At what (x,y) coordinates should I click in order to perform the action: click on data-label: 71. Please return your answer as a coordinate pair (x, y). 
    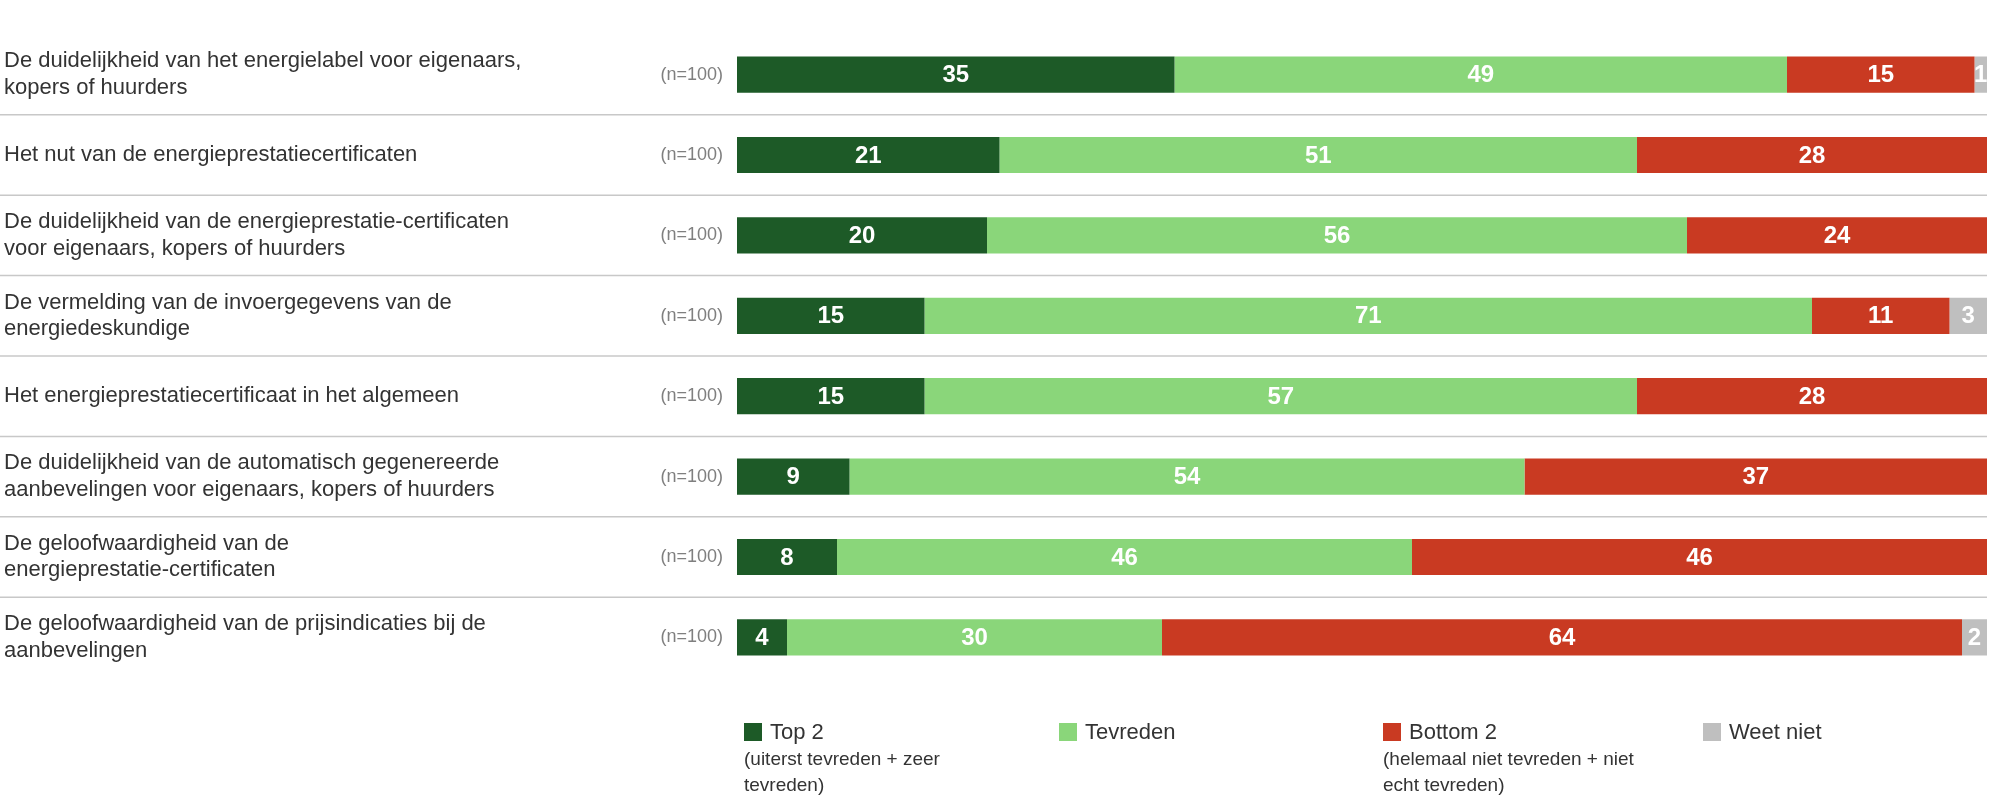
    Looking at the image, I should click on (1368, 315).